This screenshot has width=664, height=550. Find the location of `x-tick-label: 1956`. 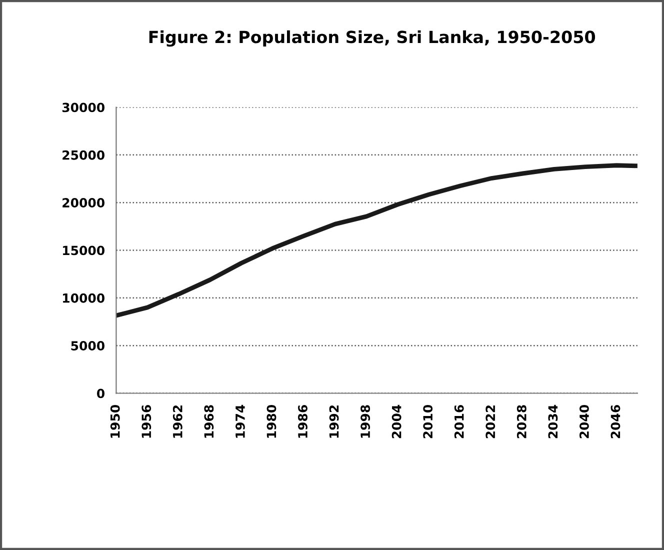

x-tick-label: 1956 is located at coordinates (147, 421).